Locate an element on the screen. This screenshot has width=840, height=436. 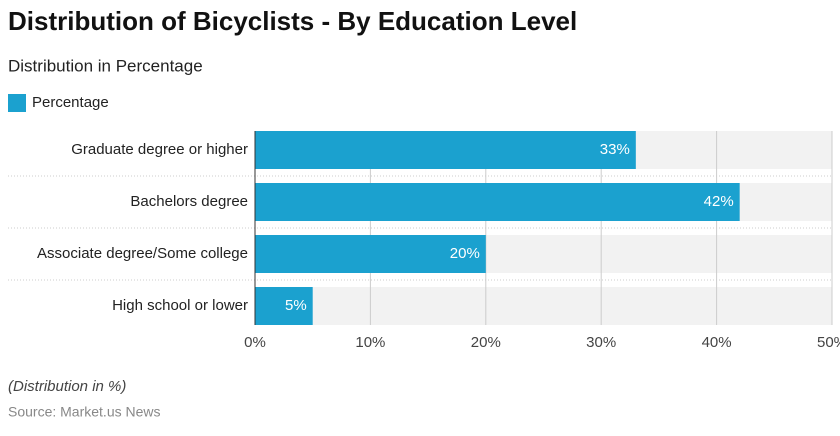
x-tick-label: 30% is located at coordinates (601, 342).